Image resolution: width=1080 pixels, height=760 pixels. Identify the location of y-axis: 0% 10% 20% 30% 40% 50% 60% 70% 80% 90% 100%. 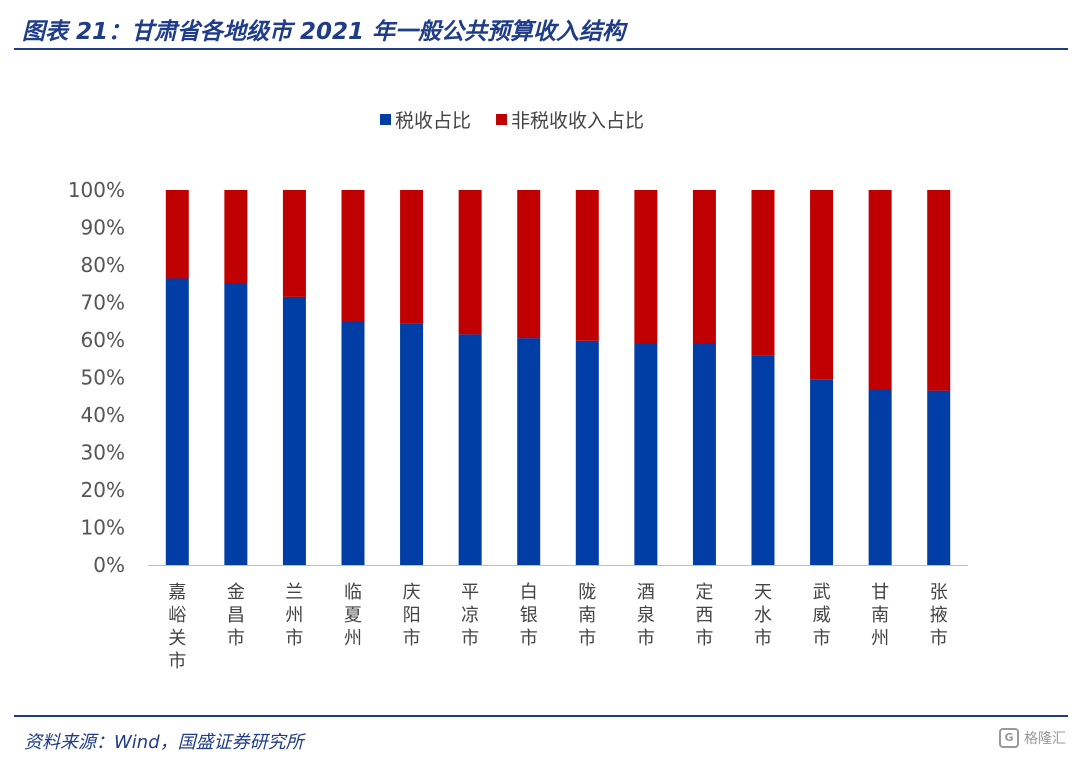
(96, 377).